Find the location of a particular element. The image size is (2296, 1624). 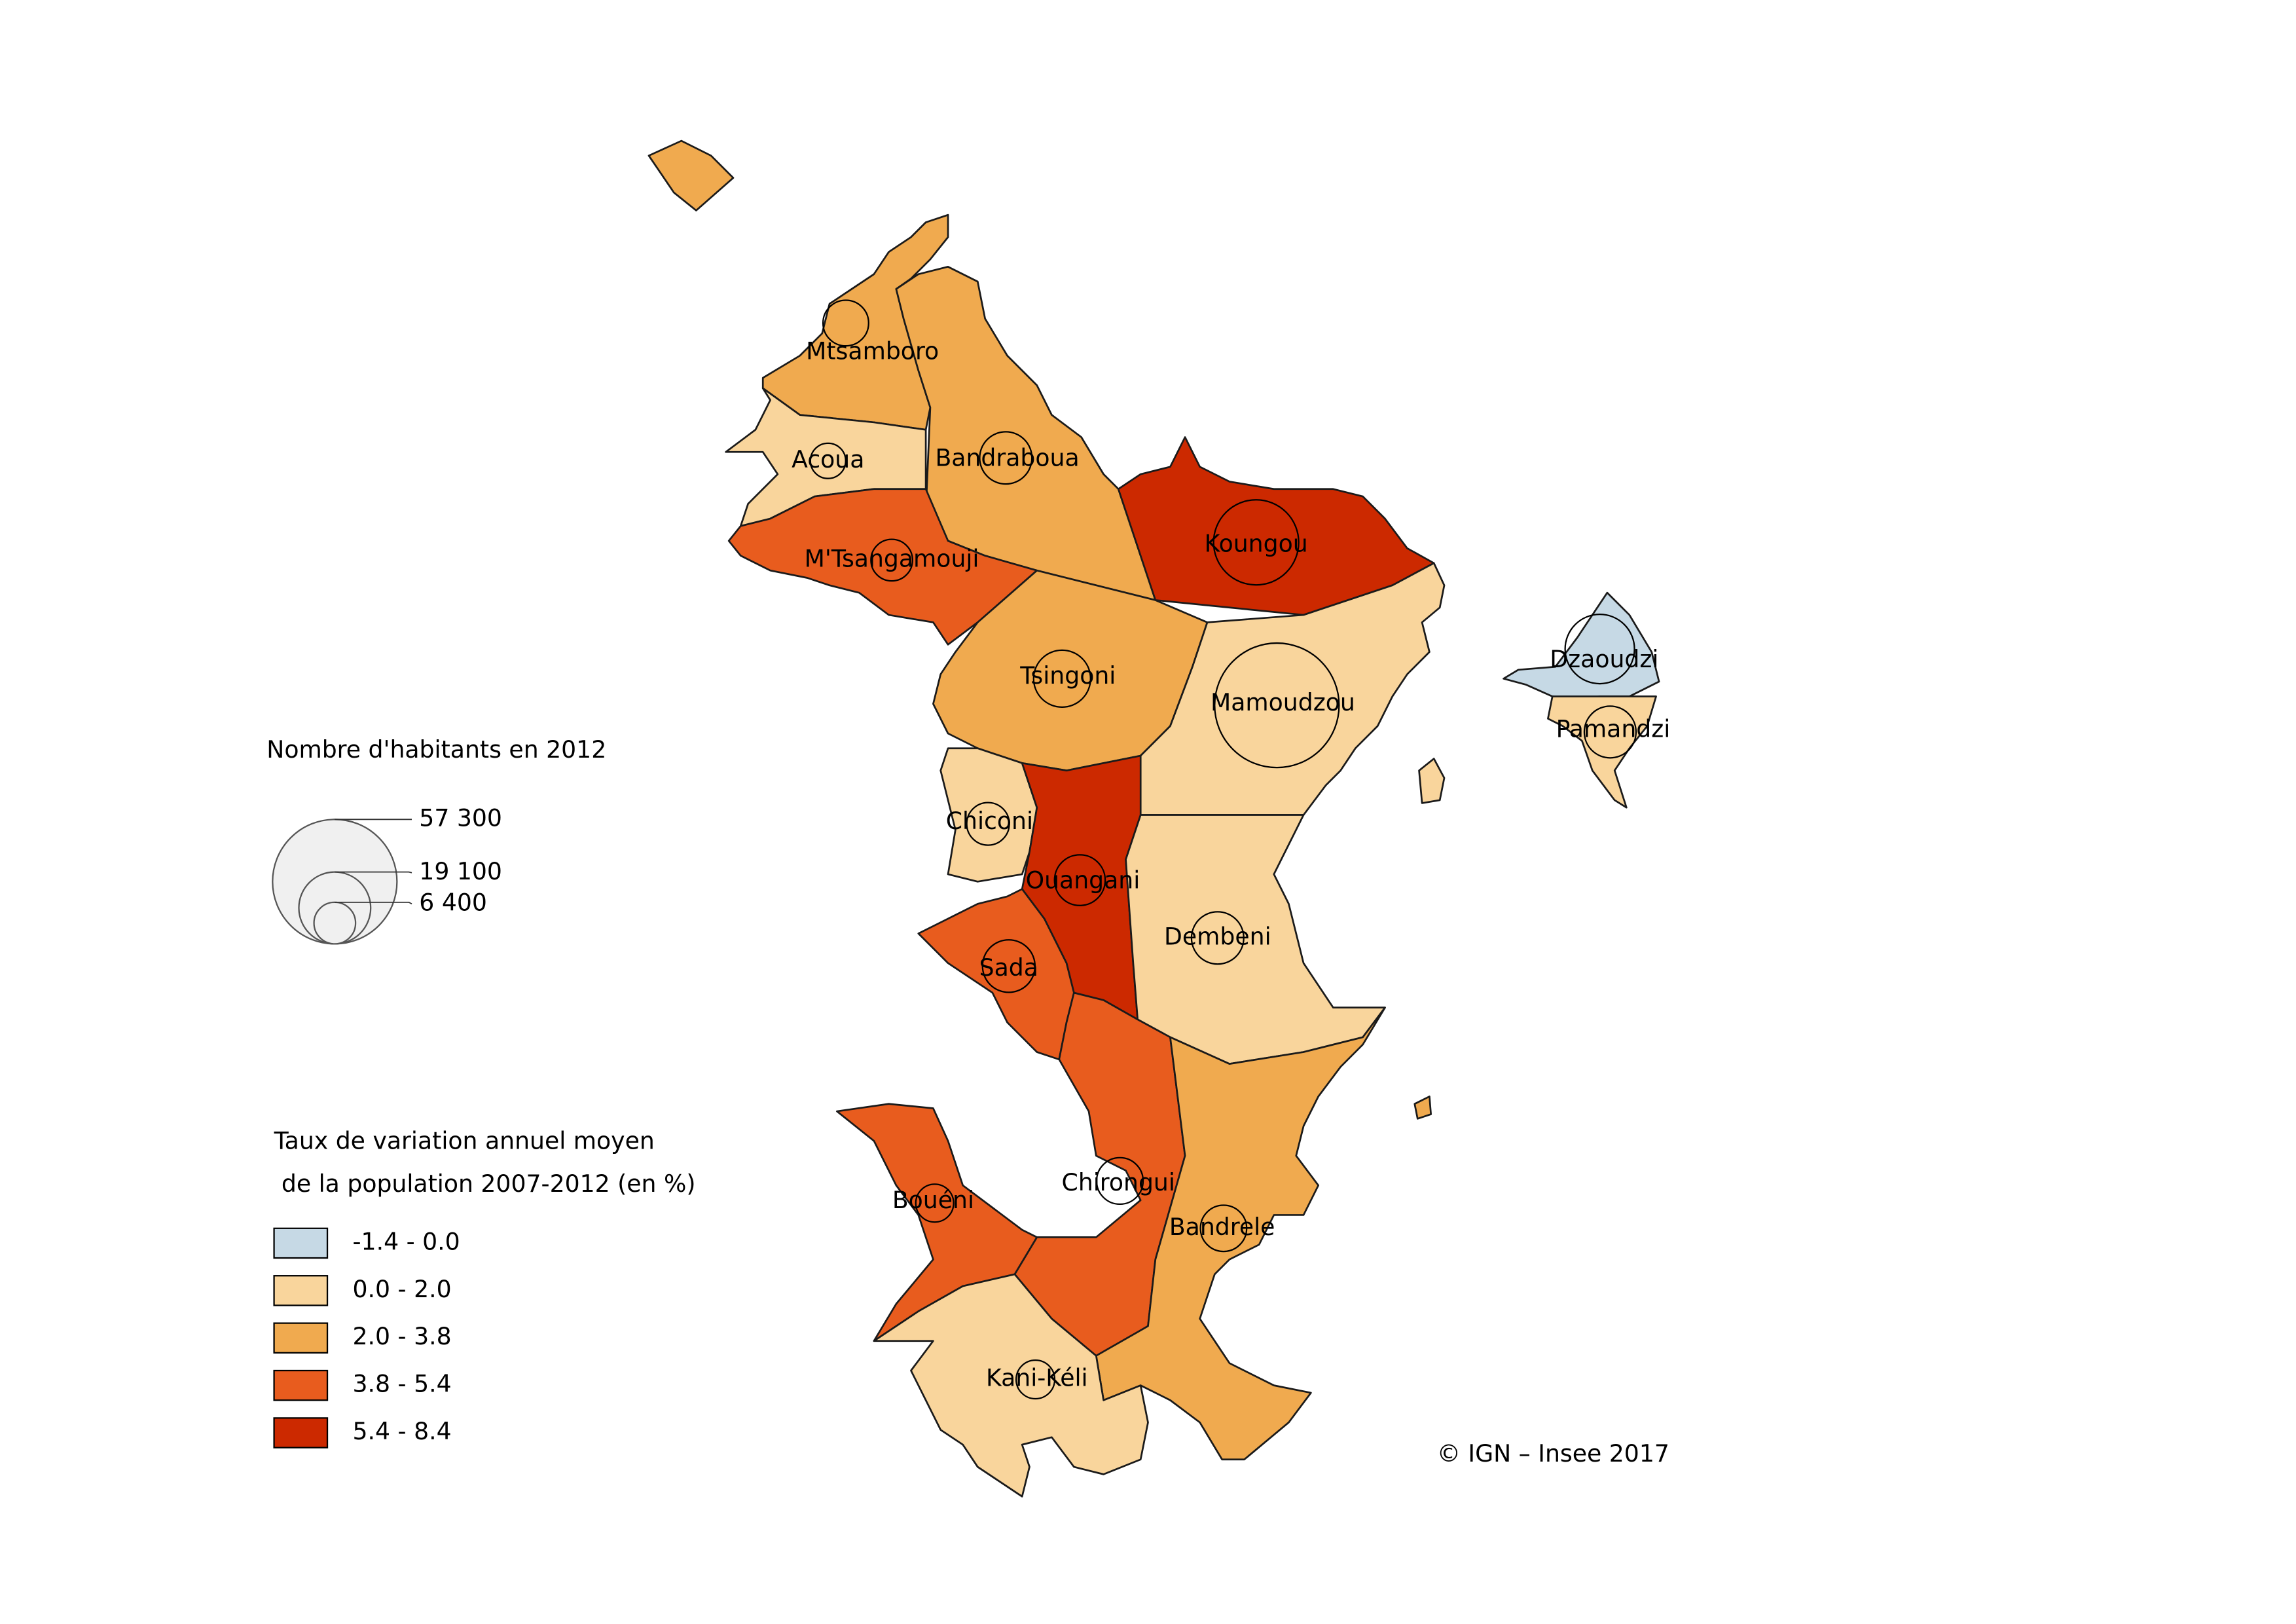

commune-label: M'Tsangamouji is located at coordinates (892, 558).